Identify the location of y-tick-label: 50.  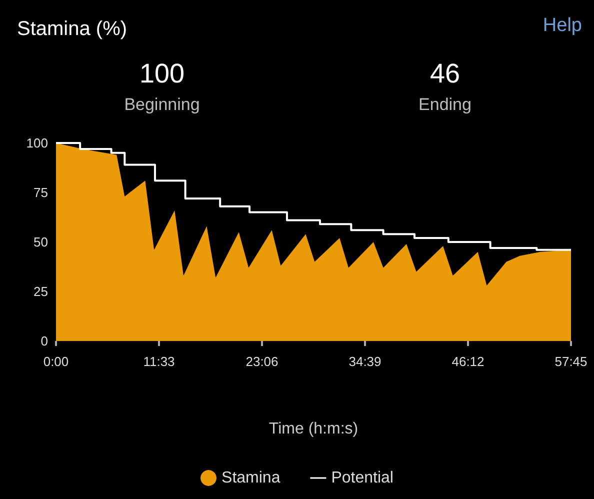
(41, 242).